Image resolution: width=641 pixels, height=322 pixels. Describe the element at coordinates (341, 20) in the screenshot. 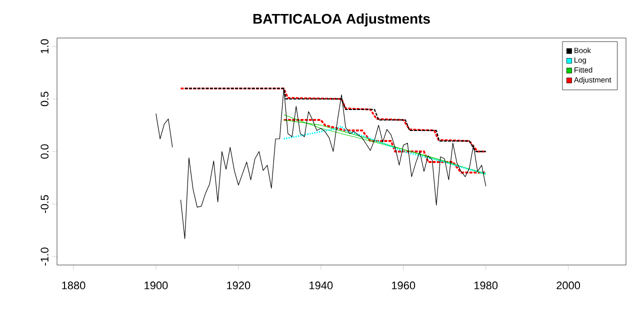

I see `chart-title: BATTICALOA Adjustments` at that location.